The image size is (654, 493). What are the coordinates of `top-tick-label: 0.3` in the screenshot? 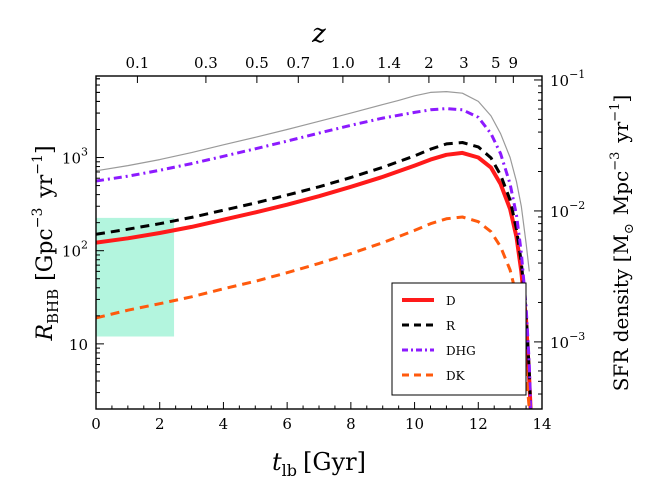 It's located at (206, 63).